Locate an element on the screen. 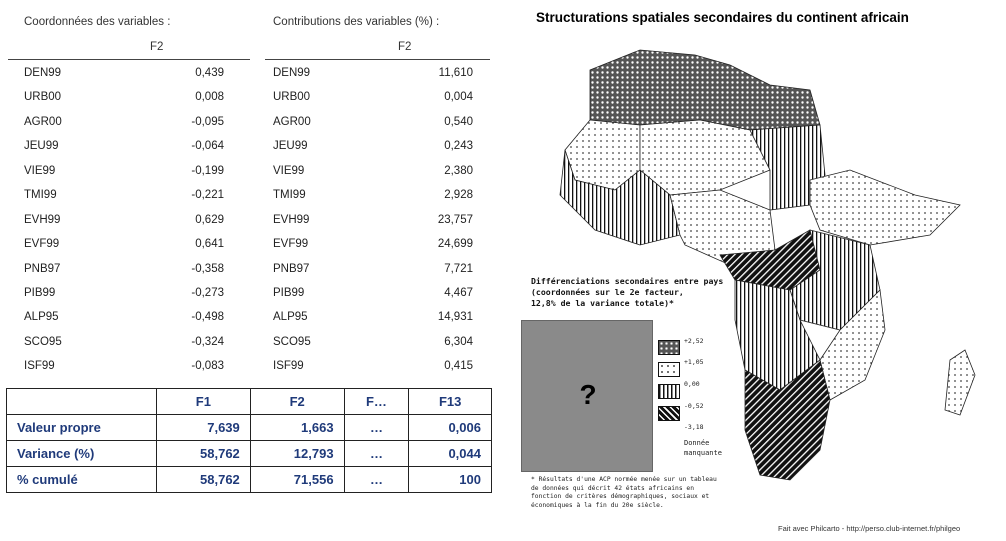 Image resolution: width=1006 pixels, height=541 pixels. contribs-column-header: F2 is located at coordinates (405, 47).